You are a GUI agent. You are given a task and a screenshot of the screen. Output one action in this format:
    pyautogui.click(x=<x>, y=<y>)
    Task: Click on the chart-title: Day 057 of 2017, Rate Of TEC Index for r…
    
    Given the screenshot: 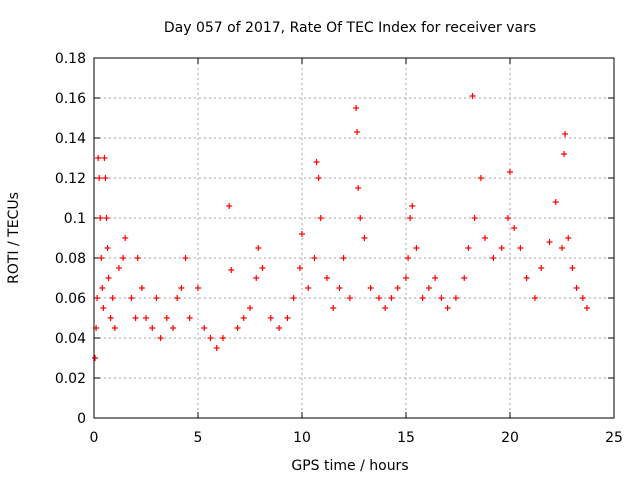 What is the action you would take?
    pyautogui.click(x=350, y=28)
    